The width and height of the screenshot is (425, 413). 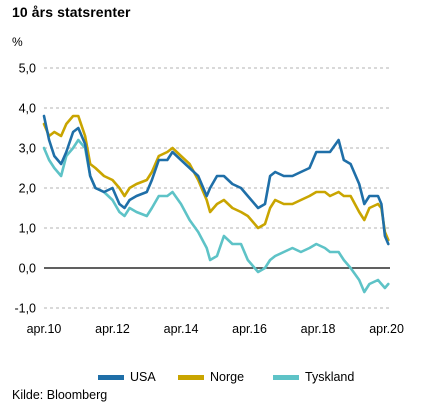 I want to click on legend-label-norge: Norge, so click(x=227, y=377).